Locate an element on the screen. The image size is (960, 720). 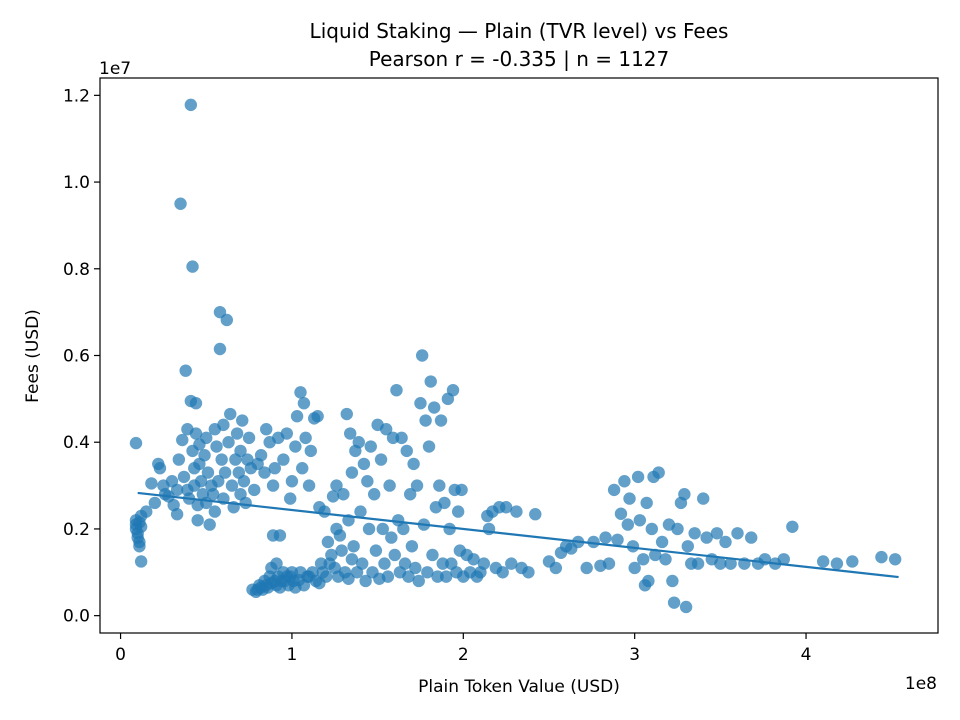
y-tick-label: 0.2 is located at coordinates (76, 530).